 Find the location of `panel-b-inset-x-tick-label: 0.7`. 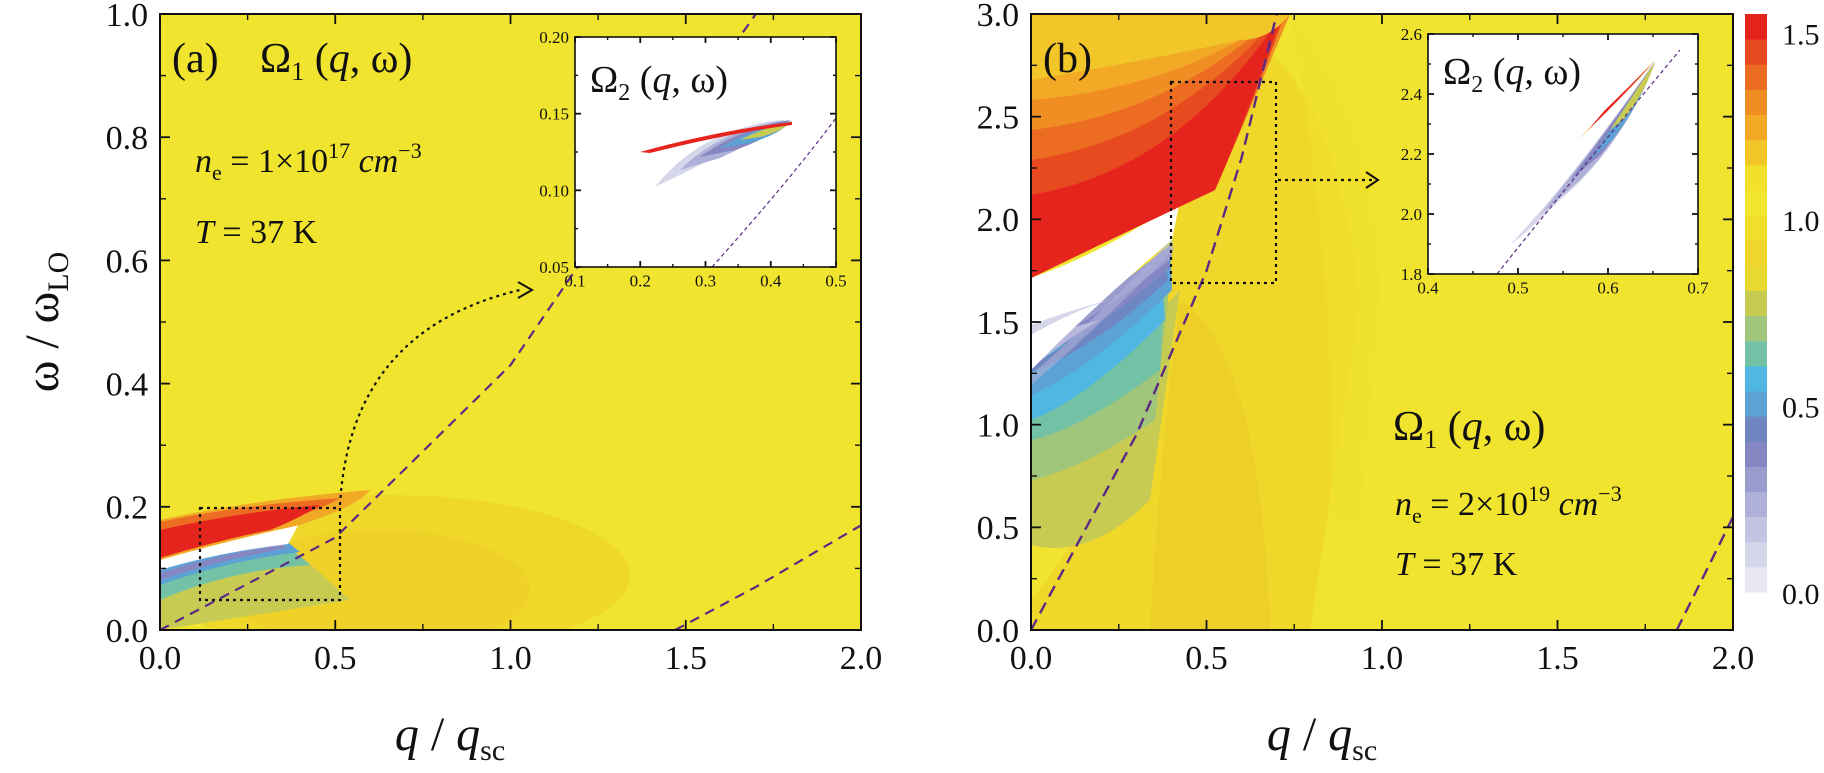

panel-b-inset-x-tick-label: 0.7 is located at coordinates (1698, 288).